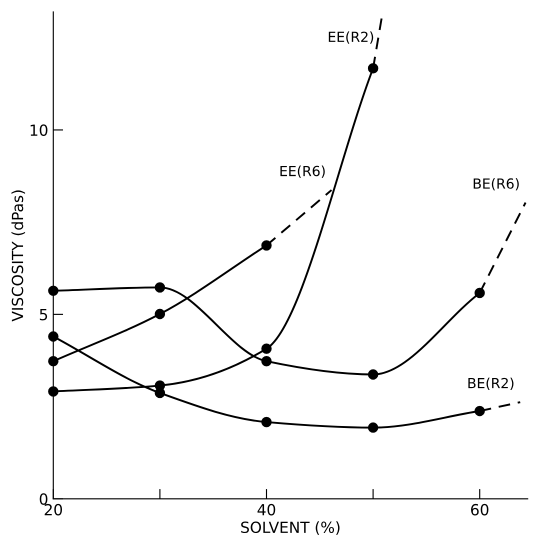 The image size is (533, 541). I want to click on x-axis-title: SOLVENT (%), so click(290, 528).